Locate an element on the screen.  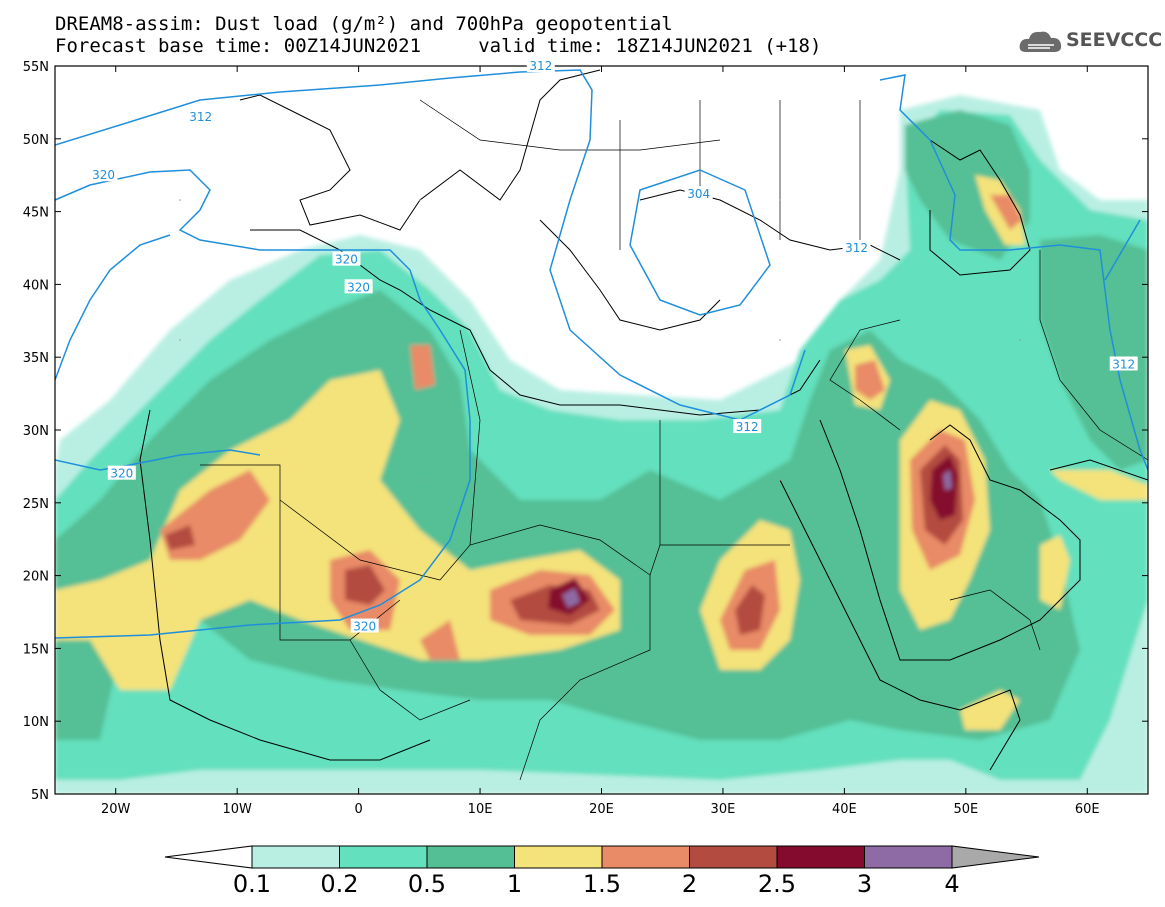
lon-label: 50E is located at coordinates (965, 809).